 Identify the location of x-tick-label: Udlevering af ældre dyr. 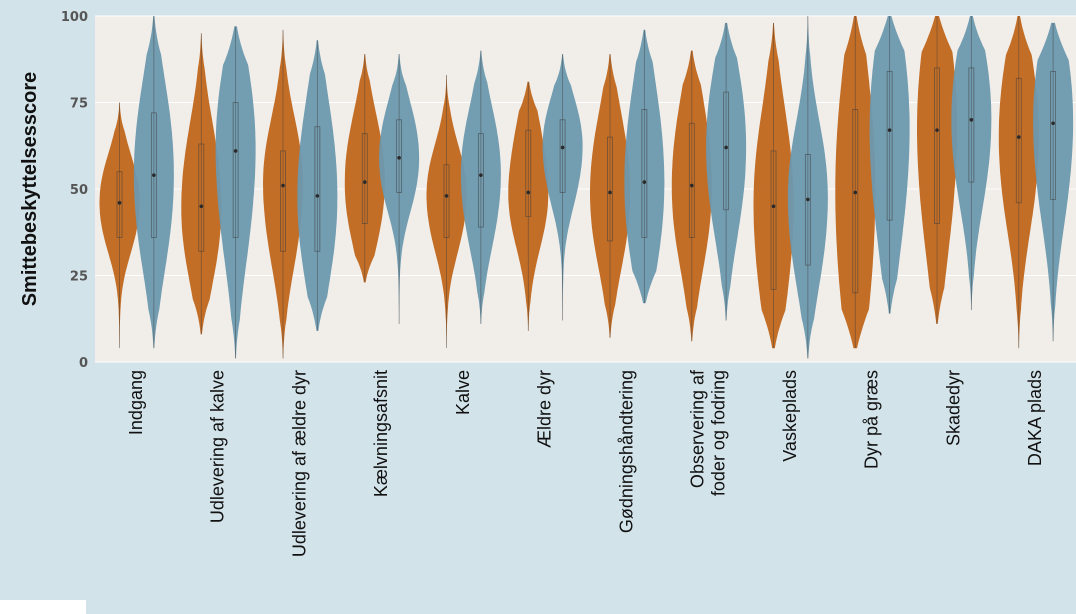
(299, 463).